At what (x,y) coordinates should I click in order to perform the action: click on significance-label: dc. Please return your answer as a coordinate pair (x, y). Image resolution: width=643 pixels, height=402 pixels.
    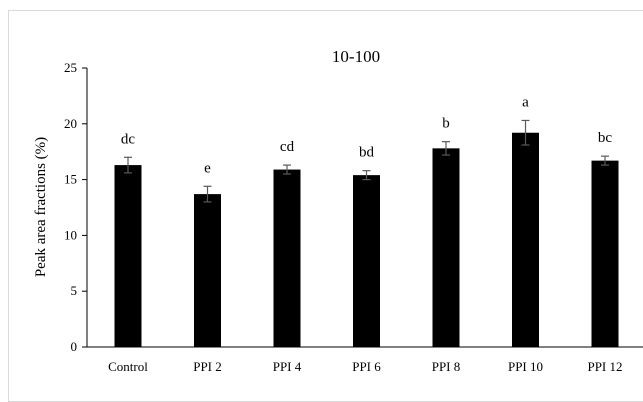
    Looking at the image, I should click on (128, 139).